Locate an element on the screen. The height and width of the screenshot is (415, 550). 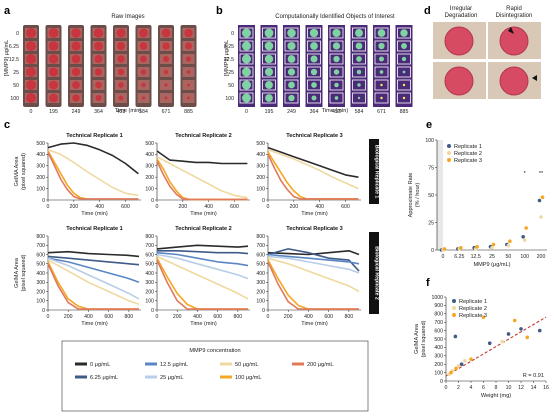
legend-label: Replicate 2 is located at coordinates (473, 309).